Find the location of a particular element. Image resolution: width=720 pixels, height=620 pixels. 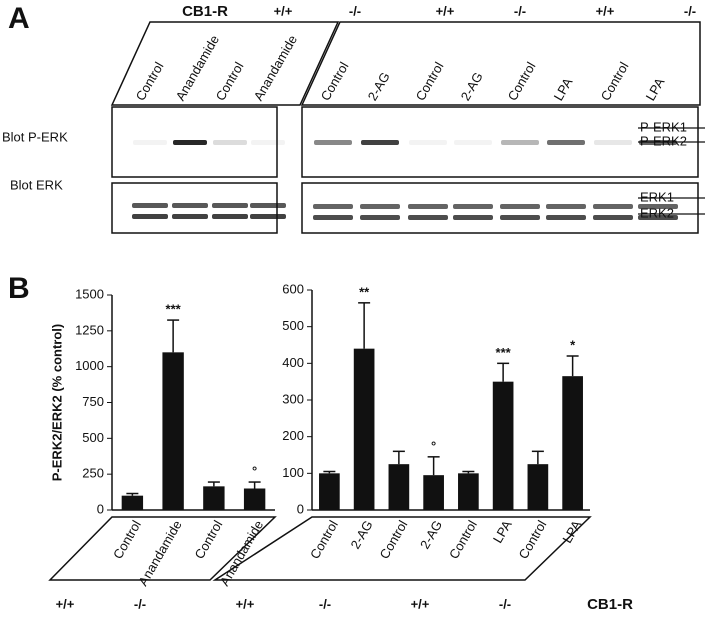

y-tick-label: 300 is located at coordinates (293, 398).